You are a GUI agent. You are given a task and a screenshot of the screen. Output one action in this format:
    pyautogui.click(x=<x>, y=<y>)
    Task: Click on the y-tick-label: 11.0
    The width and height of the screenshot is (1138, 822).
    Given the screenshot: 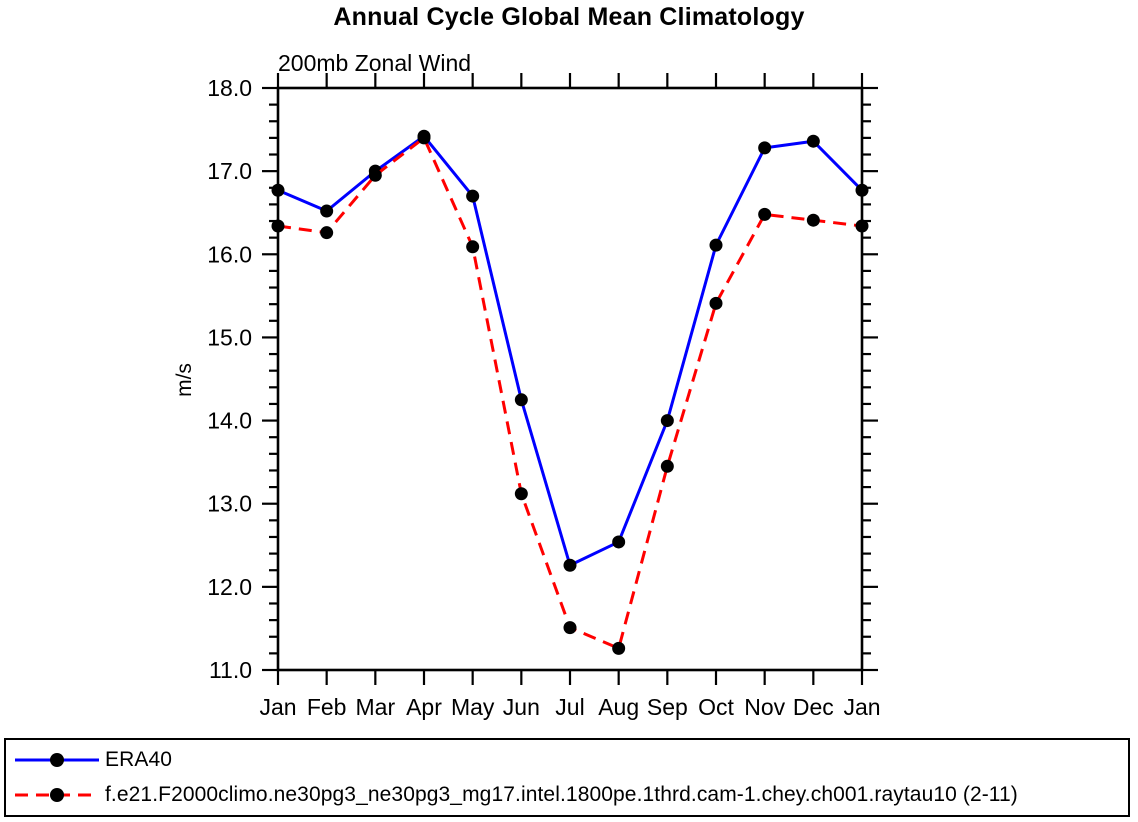 What is the action you would take?
    pyautogui.click(x=230, y=670)
    